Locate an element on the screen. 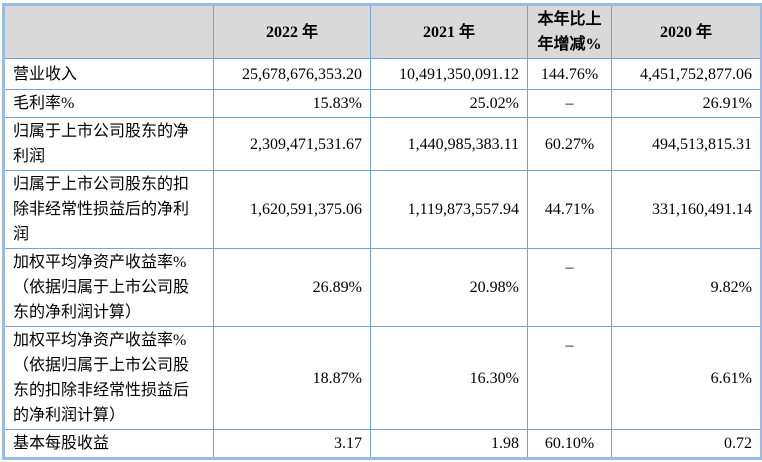 This screenshot has height=462, width=762. value-2022: 18.87% is located at coordinates (292, 378).